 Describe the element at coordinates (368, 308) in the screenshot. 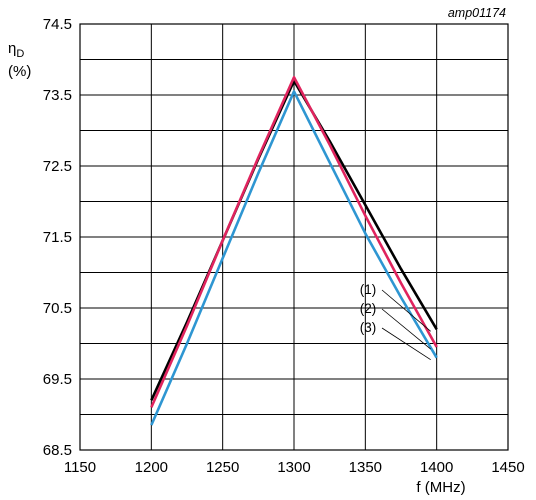

I see `series-annotation: (2)` at that location.